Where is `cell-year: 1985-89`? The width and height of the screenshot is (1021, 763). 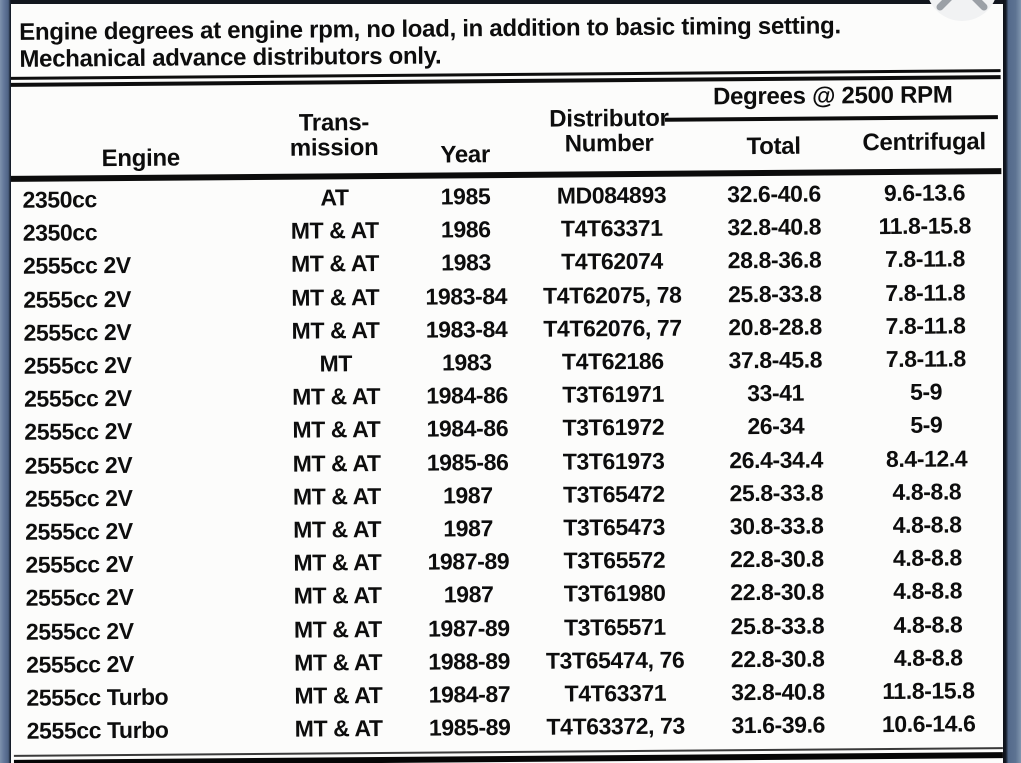
cell-year: 1985-89 is located at coordinates (469, 727).